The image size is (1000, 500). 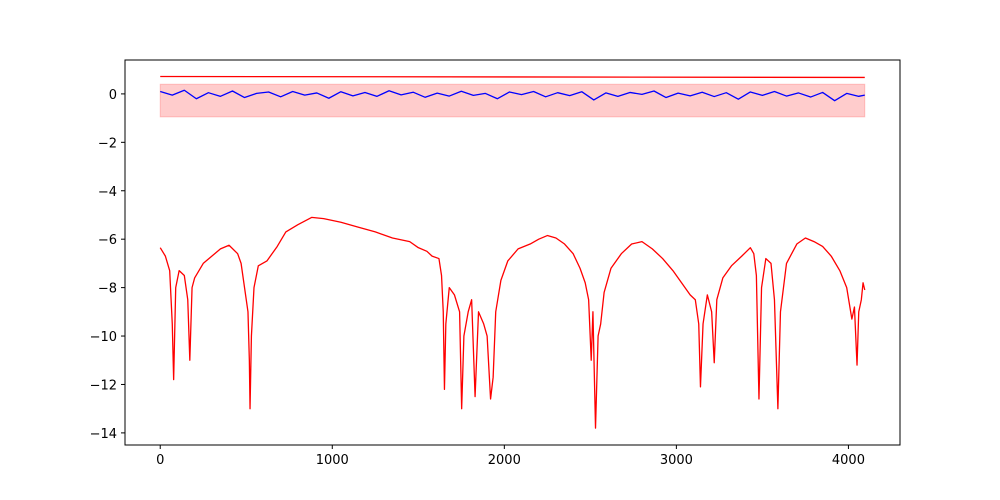 What do you see at coordinates (103, 337) in the screenshot?
I see `y-tick-label: −10` at bounding box center [103, 337].